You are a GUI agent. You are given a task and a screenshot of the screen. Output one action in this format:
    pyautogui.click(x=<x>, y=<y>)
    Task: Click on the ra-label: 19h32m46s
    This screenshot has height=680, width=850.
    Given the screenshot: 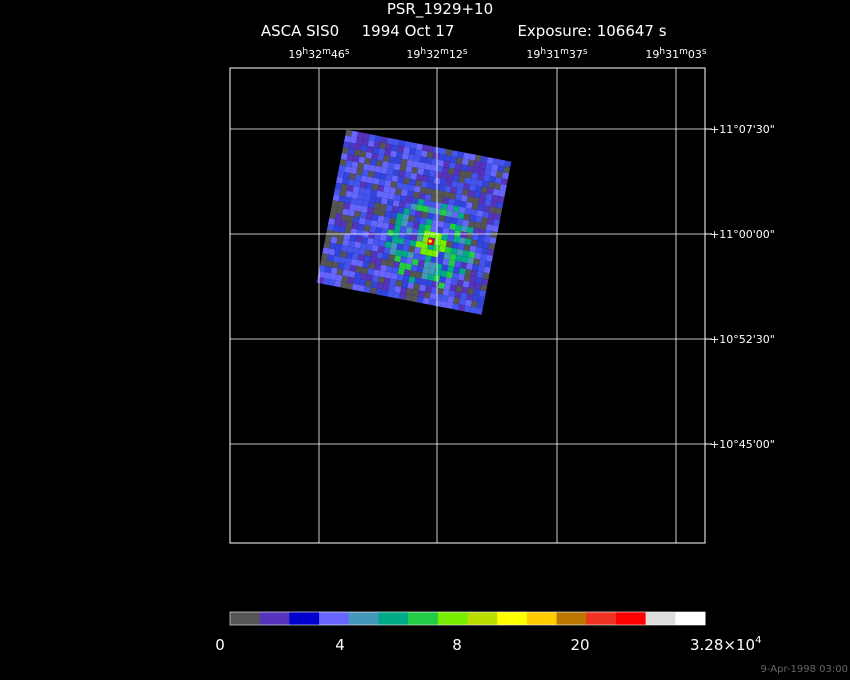 What is the action you would take?
    pyautogui.click(x=319, y=54)
    